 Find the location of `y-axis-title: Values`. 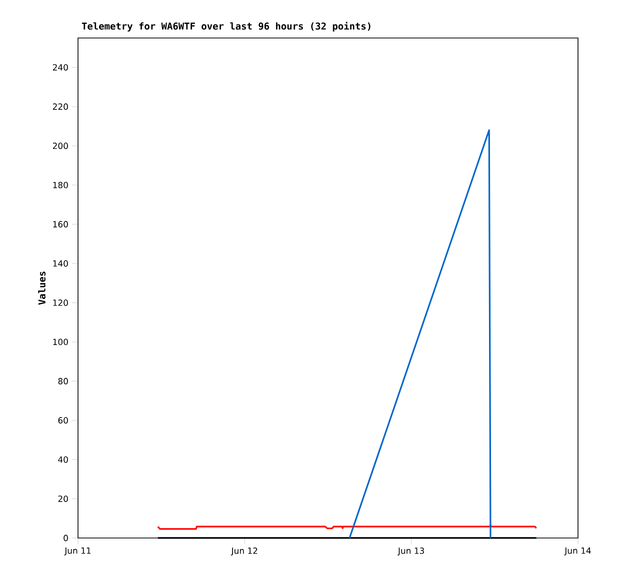

y-axis-title: Values is located at coordinates (42, 288).